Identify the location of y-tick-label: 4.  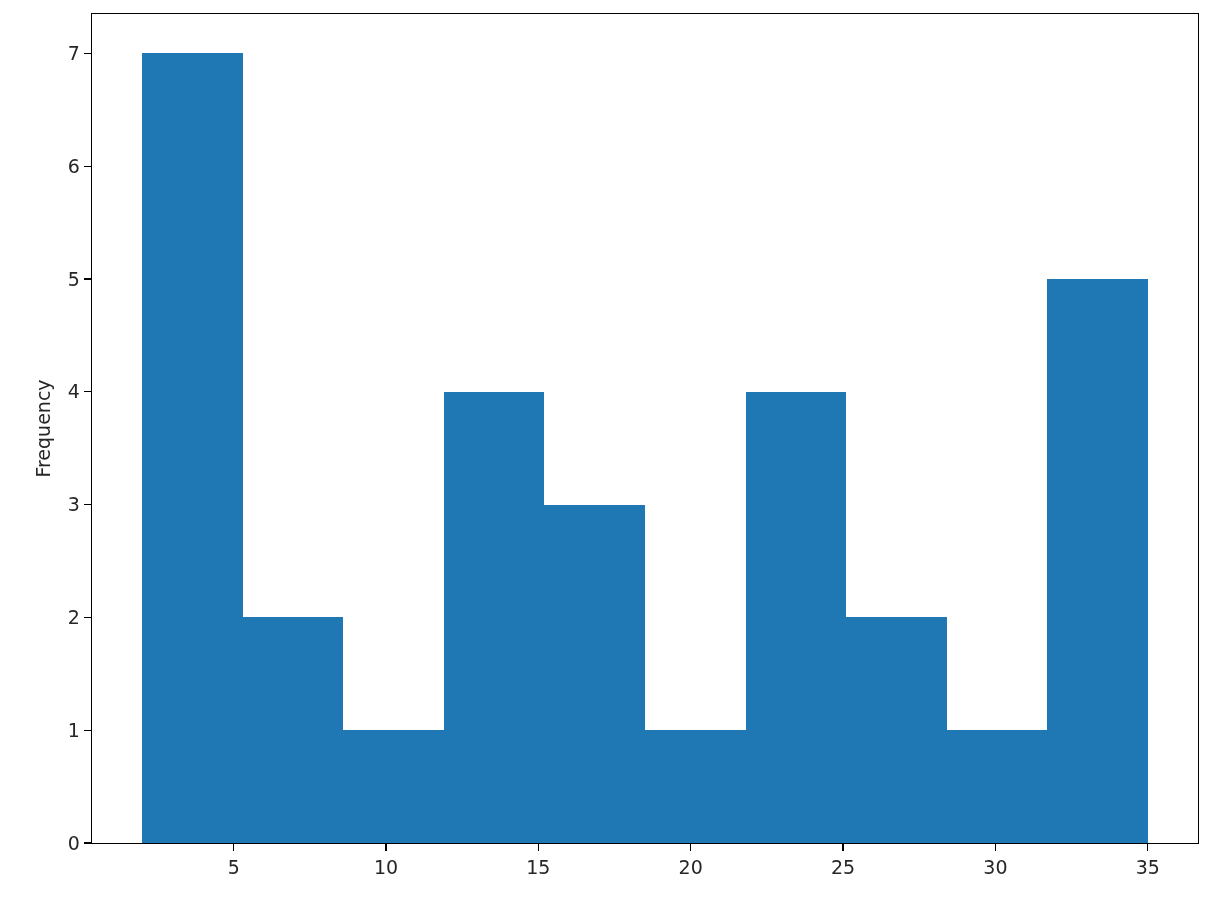
(73, 391).